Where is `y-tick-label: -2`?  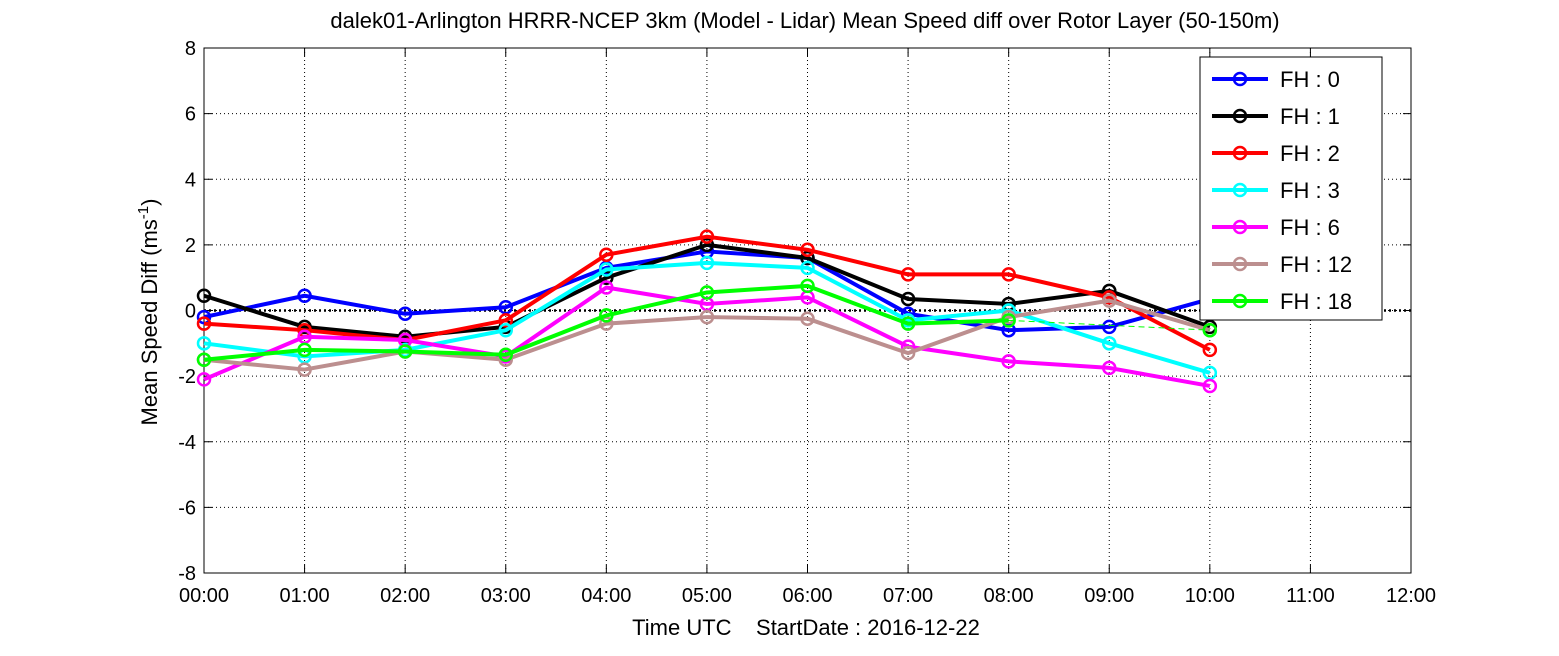
y-tick-label: -2 is located at coordinates (187, 377).